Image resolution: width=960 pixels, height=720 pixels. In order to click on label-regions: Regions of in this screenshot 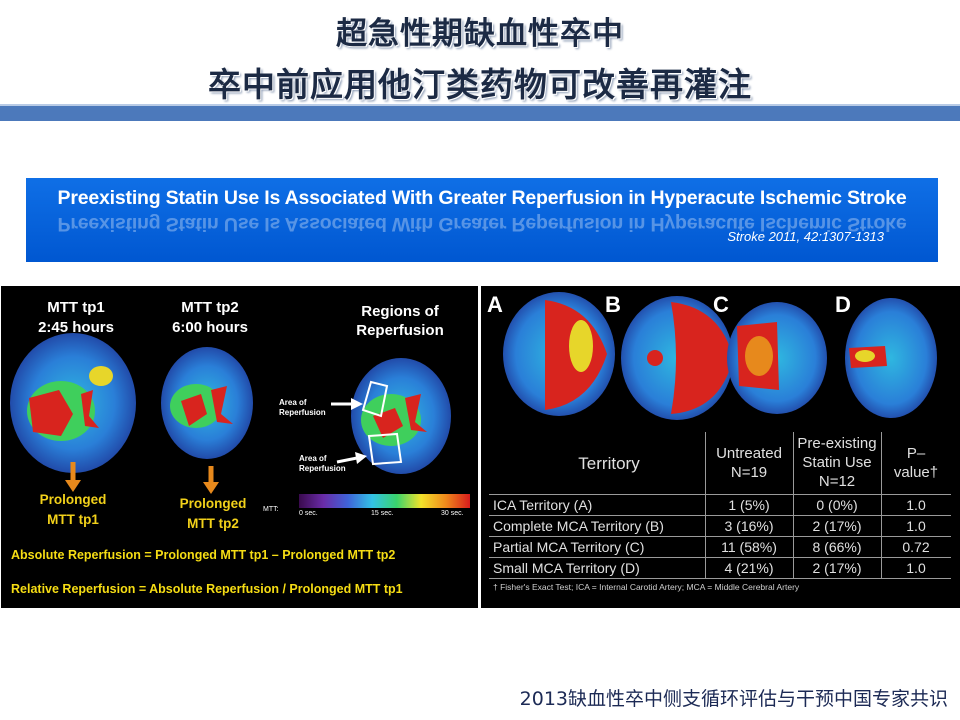, I will do `click(400, 311)`.